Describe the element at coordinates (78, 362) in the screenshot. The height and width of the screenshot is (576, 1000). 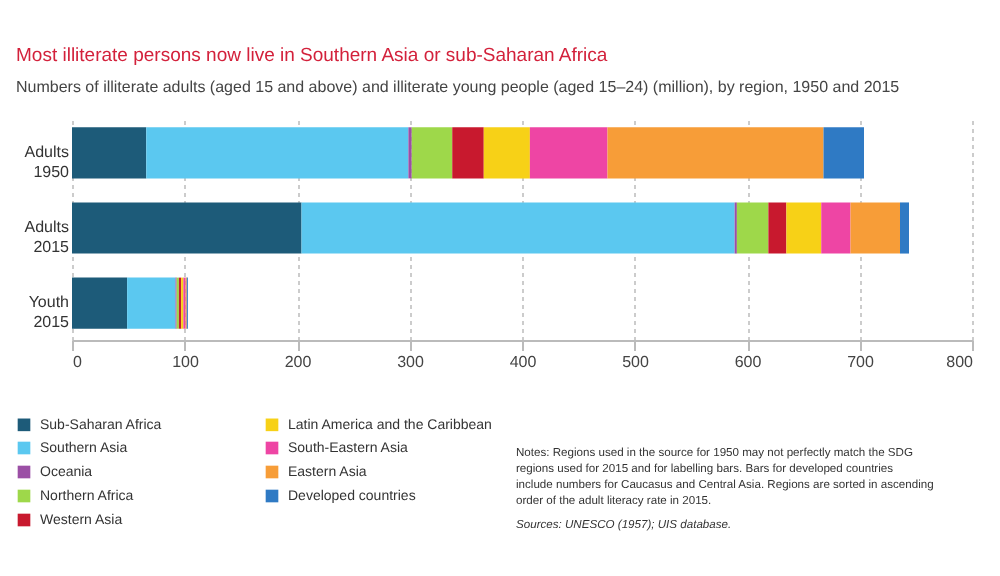
I see `x-tick-label: 0` at that location.